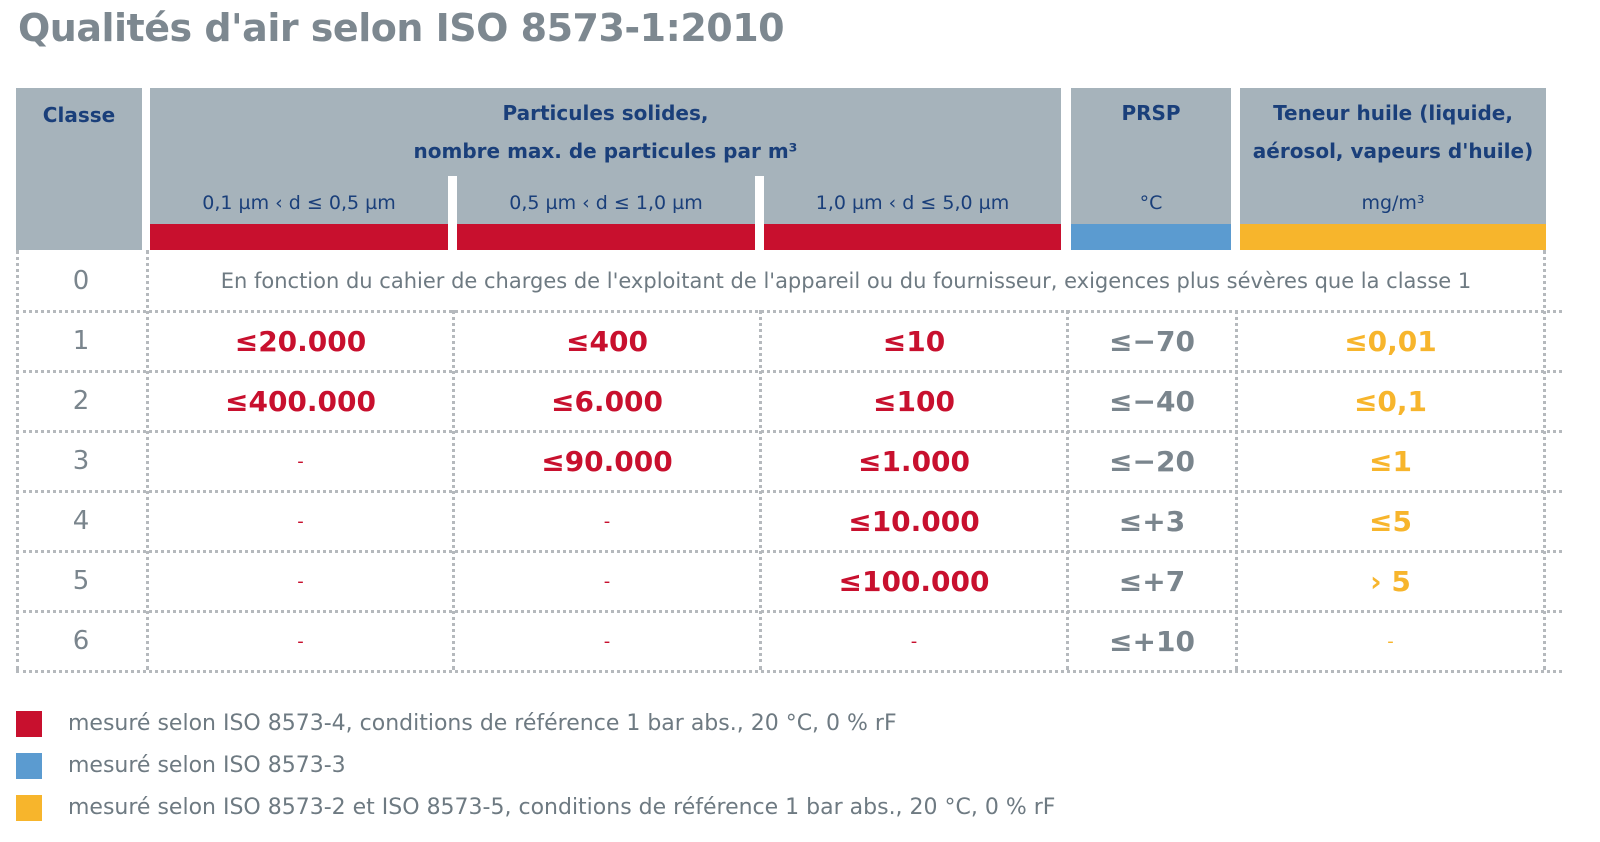 This screenshot has width=1600, height=842. Describe the element at coordinates (81, 281) in the screenshot. I see `row0-classe: 0` at that location.